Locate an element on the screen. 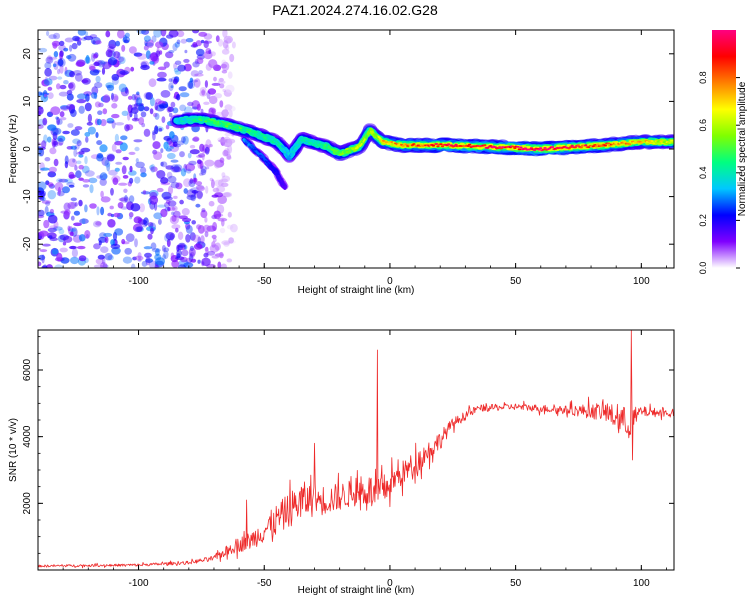 The image size is (750, 600). x-tick-label: -50 is located at coordinates (264, 583).